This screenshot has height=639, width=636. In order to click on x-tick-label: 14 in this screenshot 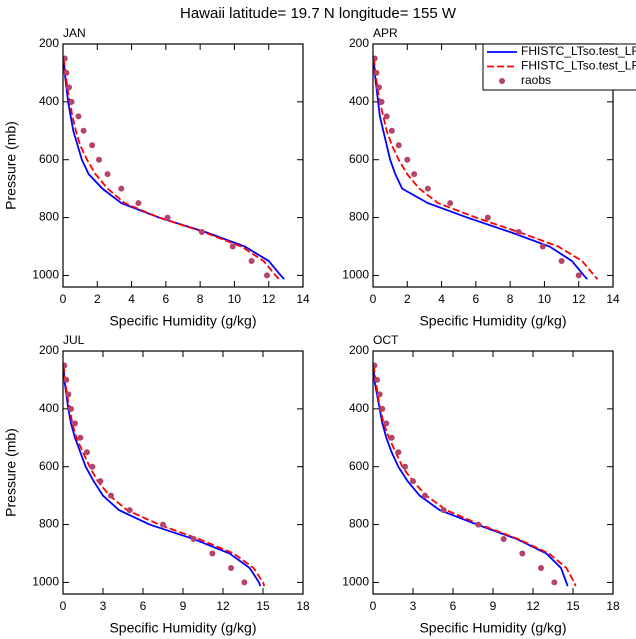, I will do `click(303, 299)`.